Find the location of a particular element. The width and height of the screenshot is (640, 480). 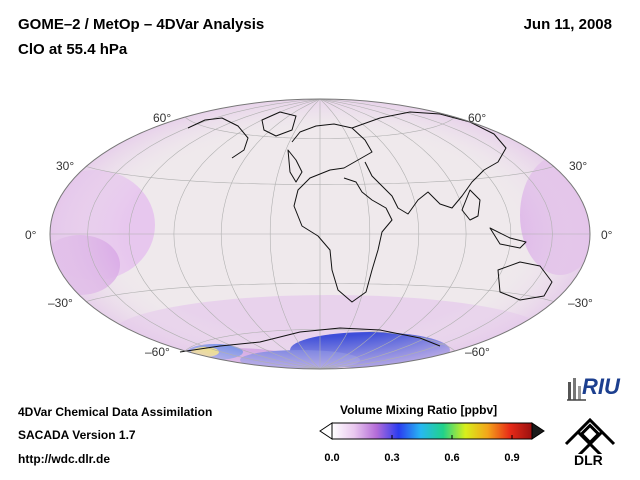

lat-label-60n-left: 60° is located at coordinates (162, 118).